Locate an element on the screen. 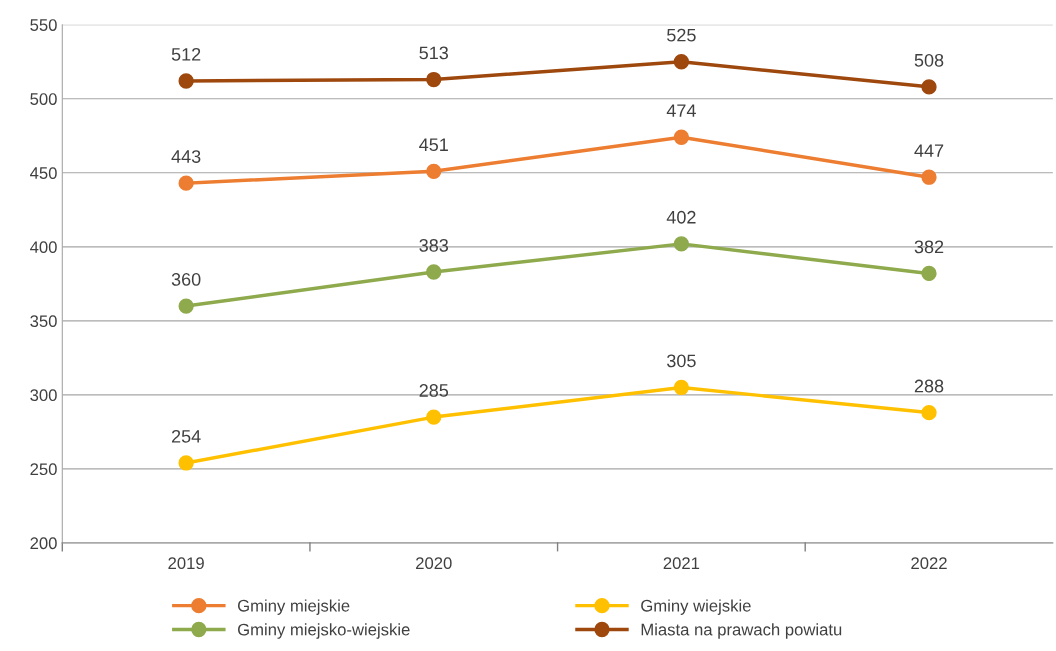  data-label: 402 is located at coordinates (681, 217).